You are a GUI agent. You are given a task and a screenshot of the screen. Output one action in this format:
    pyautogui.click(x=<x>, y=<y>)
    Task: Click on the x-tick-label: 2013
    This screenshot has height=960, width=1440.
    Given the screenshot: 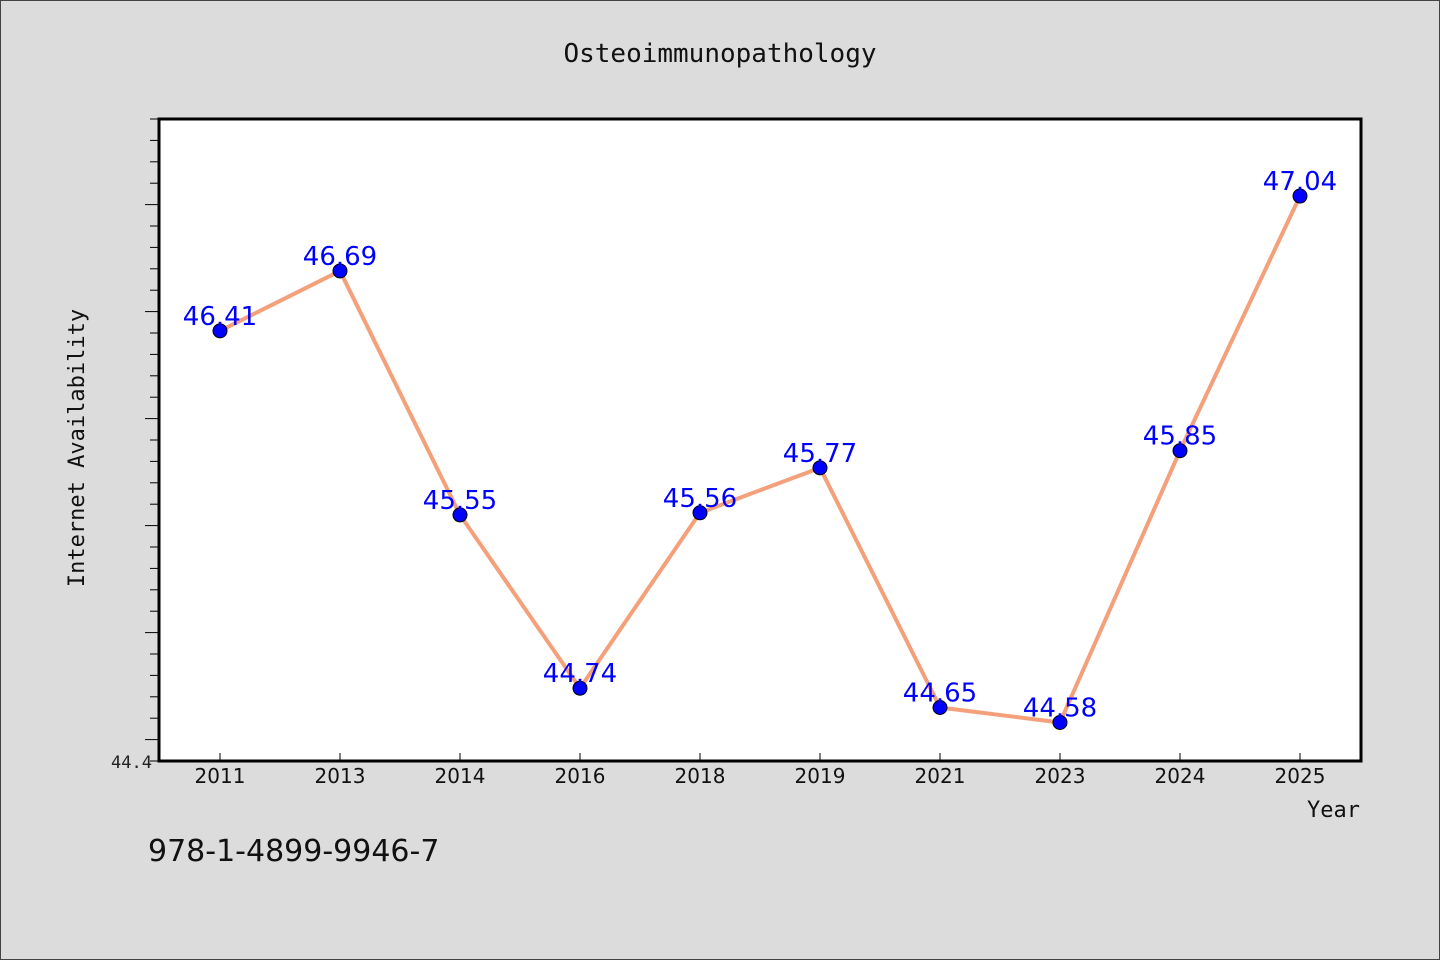 What is the action you would take?
    pyautogui.click(x=340, y=776)
    